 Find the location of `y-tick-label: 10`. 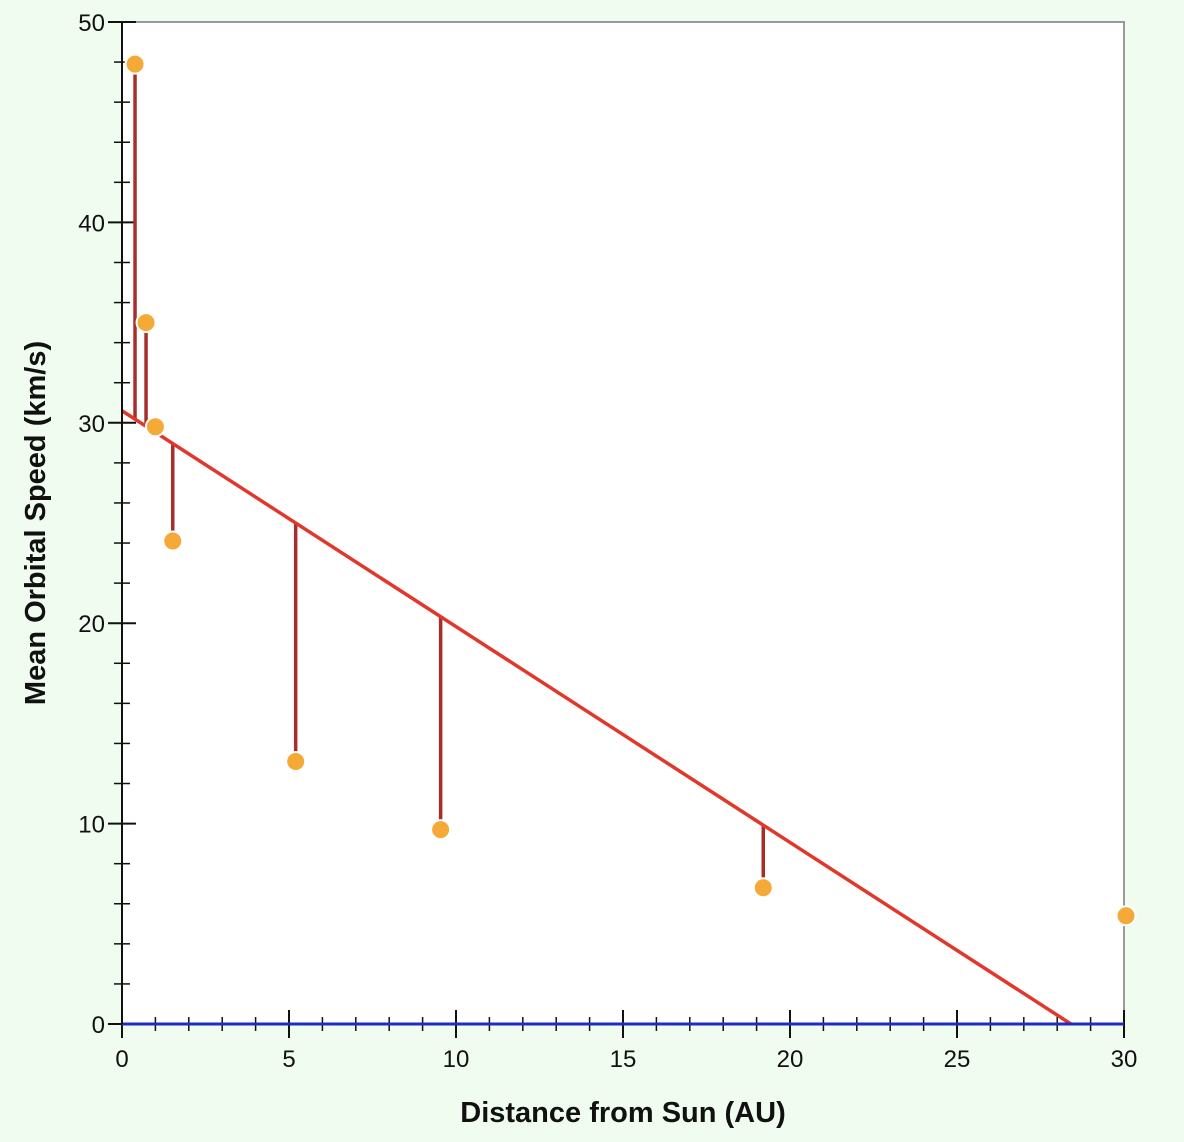

y-tick-label: 10 is located at coordinates (91, 825).